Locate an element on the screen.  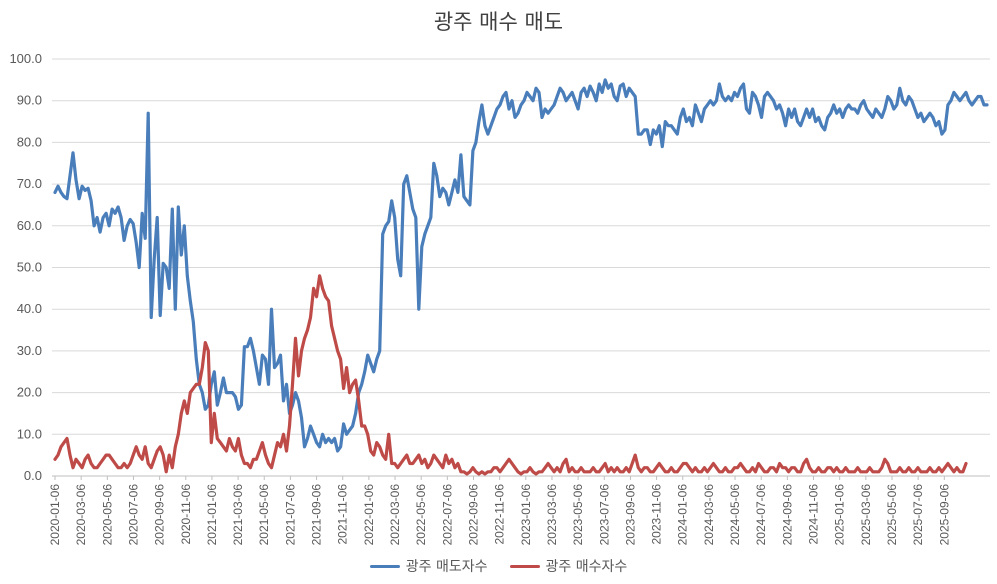
x-tick-label: 2023-03-06 is located at coordinates (552, 515).